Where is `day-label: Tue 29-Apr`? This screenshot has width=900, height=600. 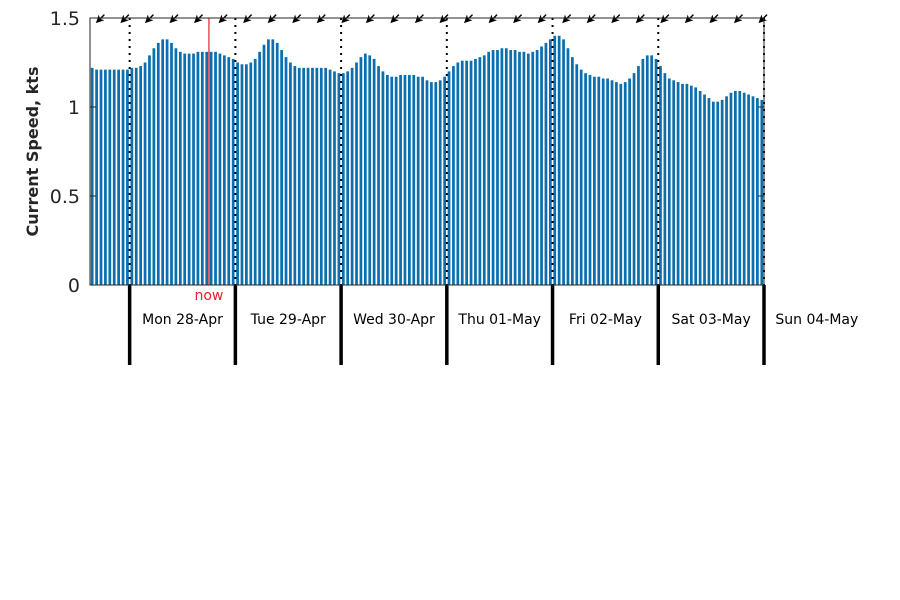 day-label: Tue 29-Apr is located at coordinates (288, 320).